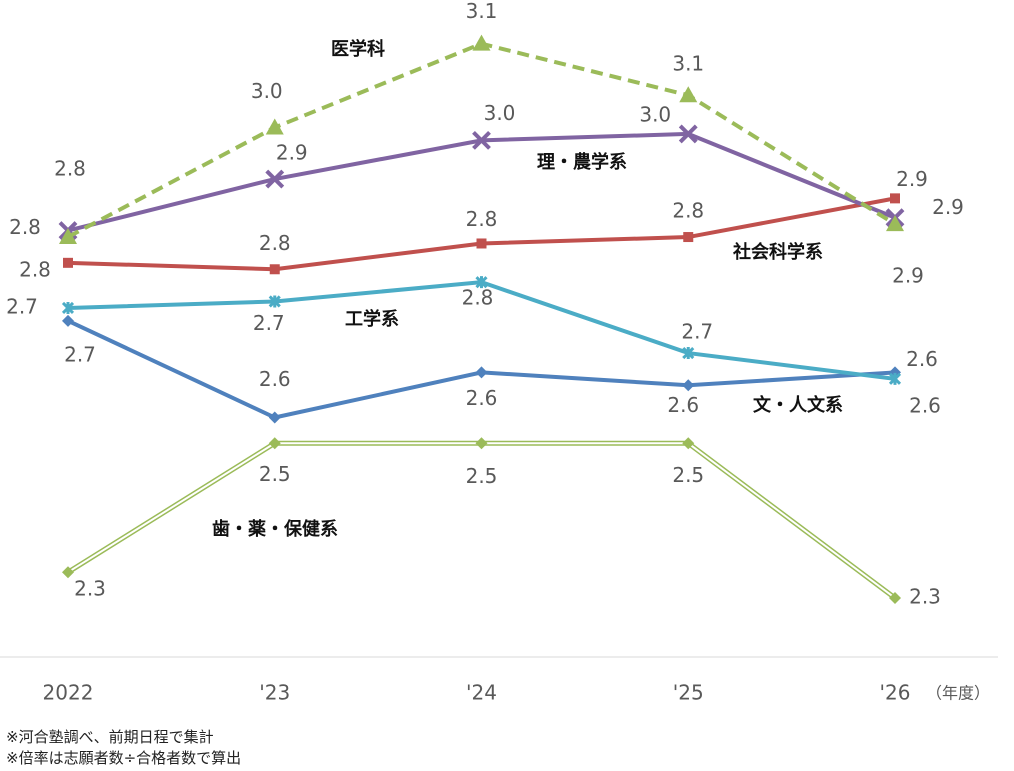 The image size is (1014, 771). I want to click on x-tick-label: '24, so click(481, 693).